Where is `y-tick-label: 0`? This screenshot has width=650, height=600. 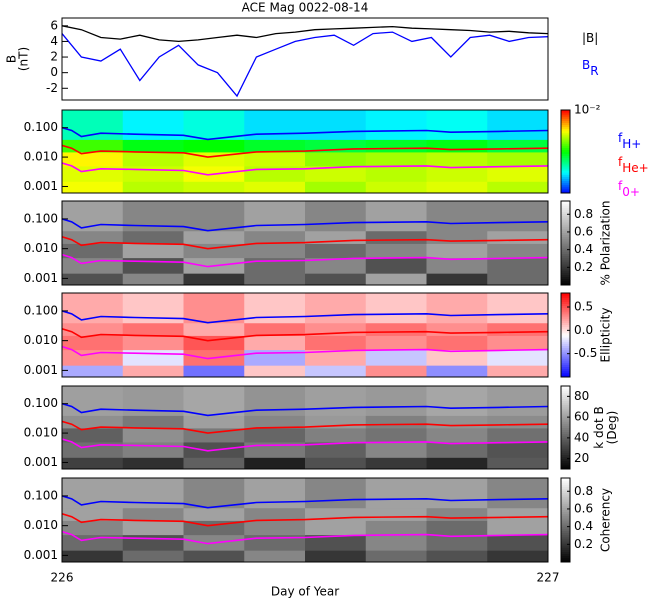 y-tick-label: 0 is located at coordinates (54, 72).